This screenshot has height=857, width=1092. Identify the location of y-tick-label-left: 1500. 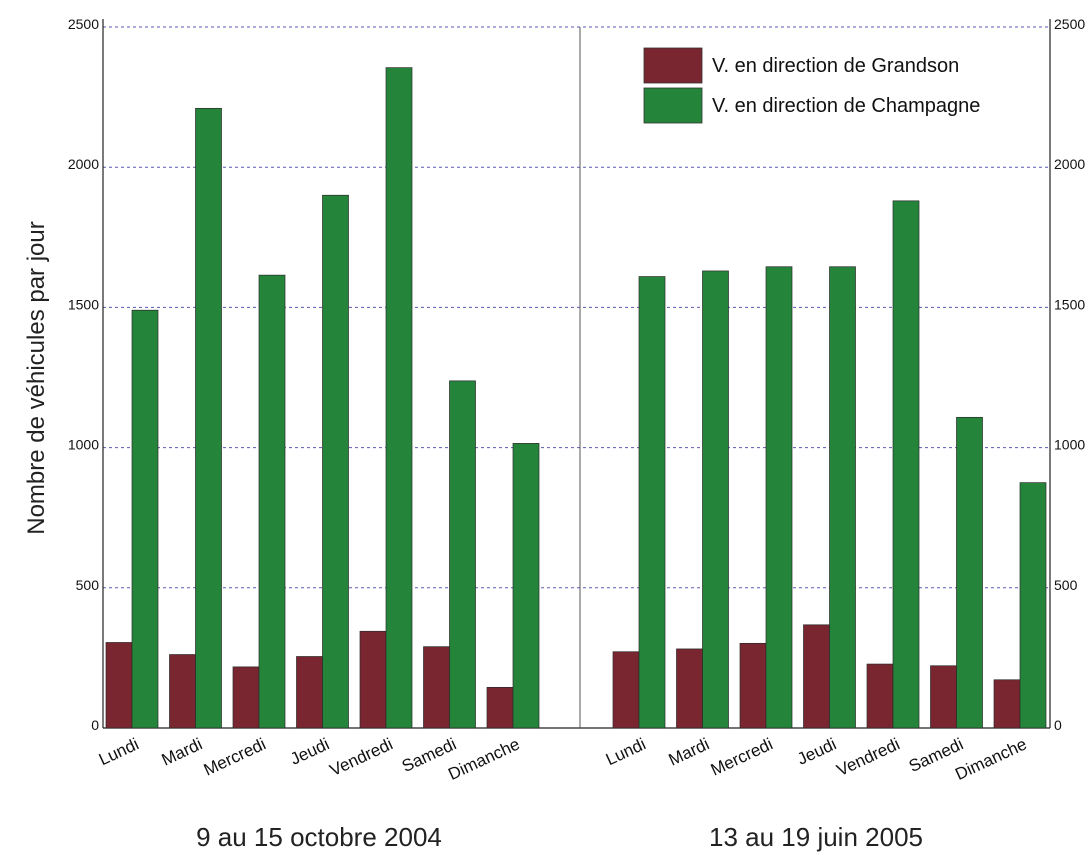
(83, 304).